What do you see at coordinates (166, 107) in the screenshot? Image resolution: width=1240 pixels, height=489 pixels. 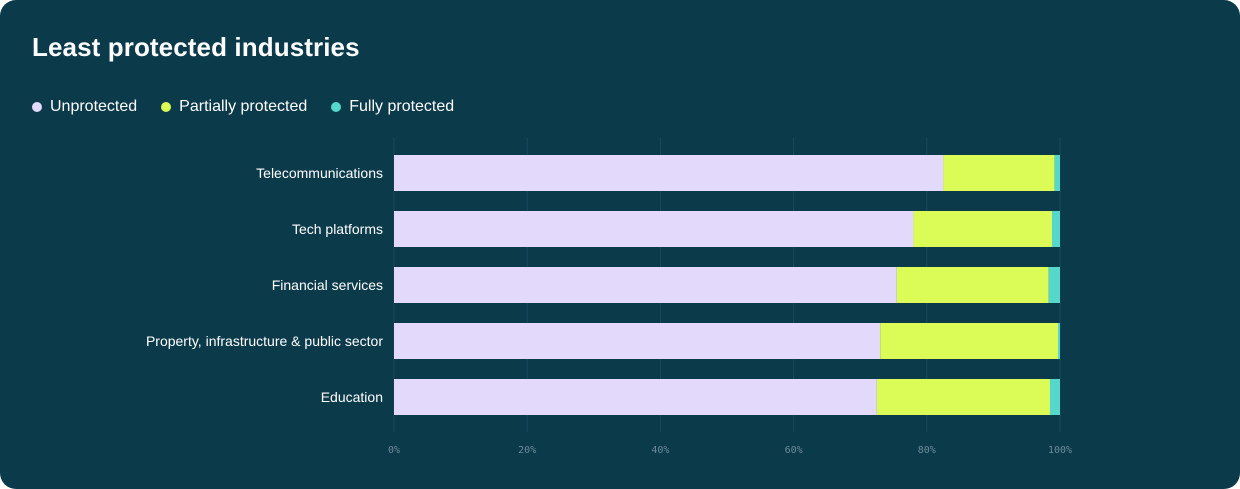 I see `legend-dot-partially-protected` at bounding box center [166, 107].